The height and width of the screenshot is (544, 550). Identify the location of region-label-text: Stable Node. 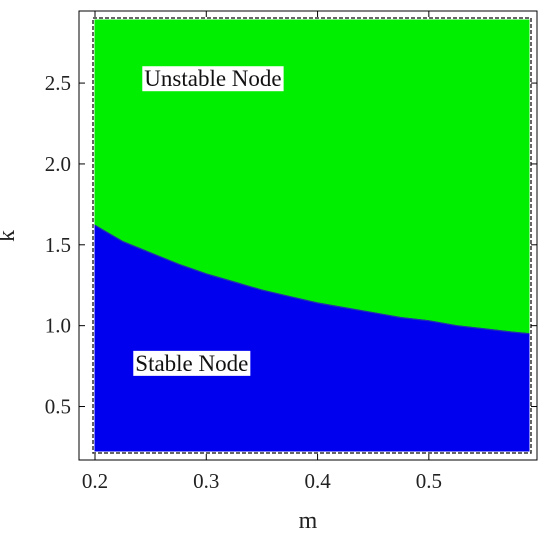
(191, 363).